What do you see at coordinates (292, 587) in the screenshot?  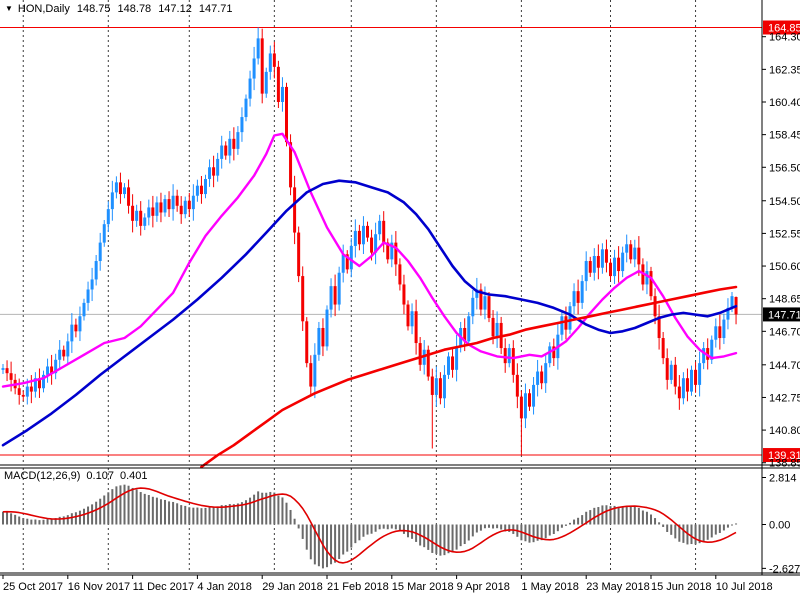 I see `time-axis-label: 29 Jan 2018` at bounding box center [292, 587].